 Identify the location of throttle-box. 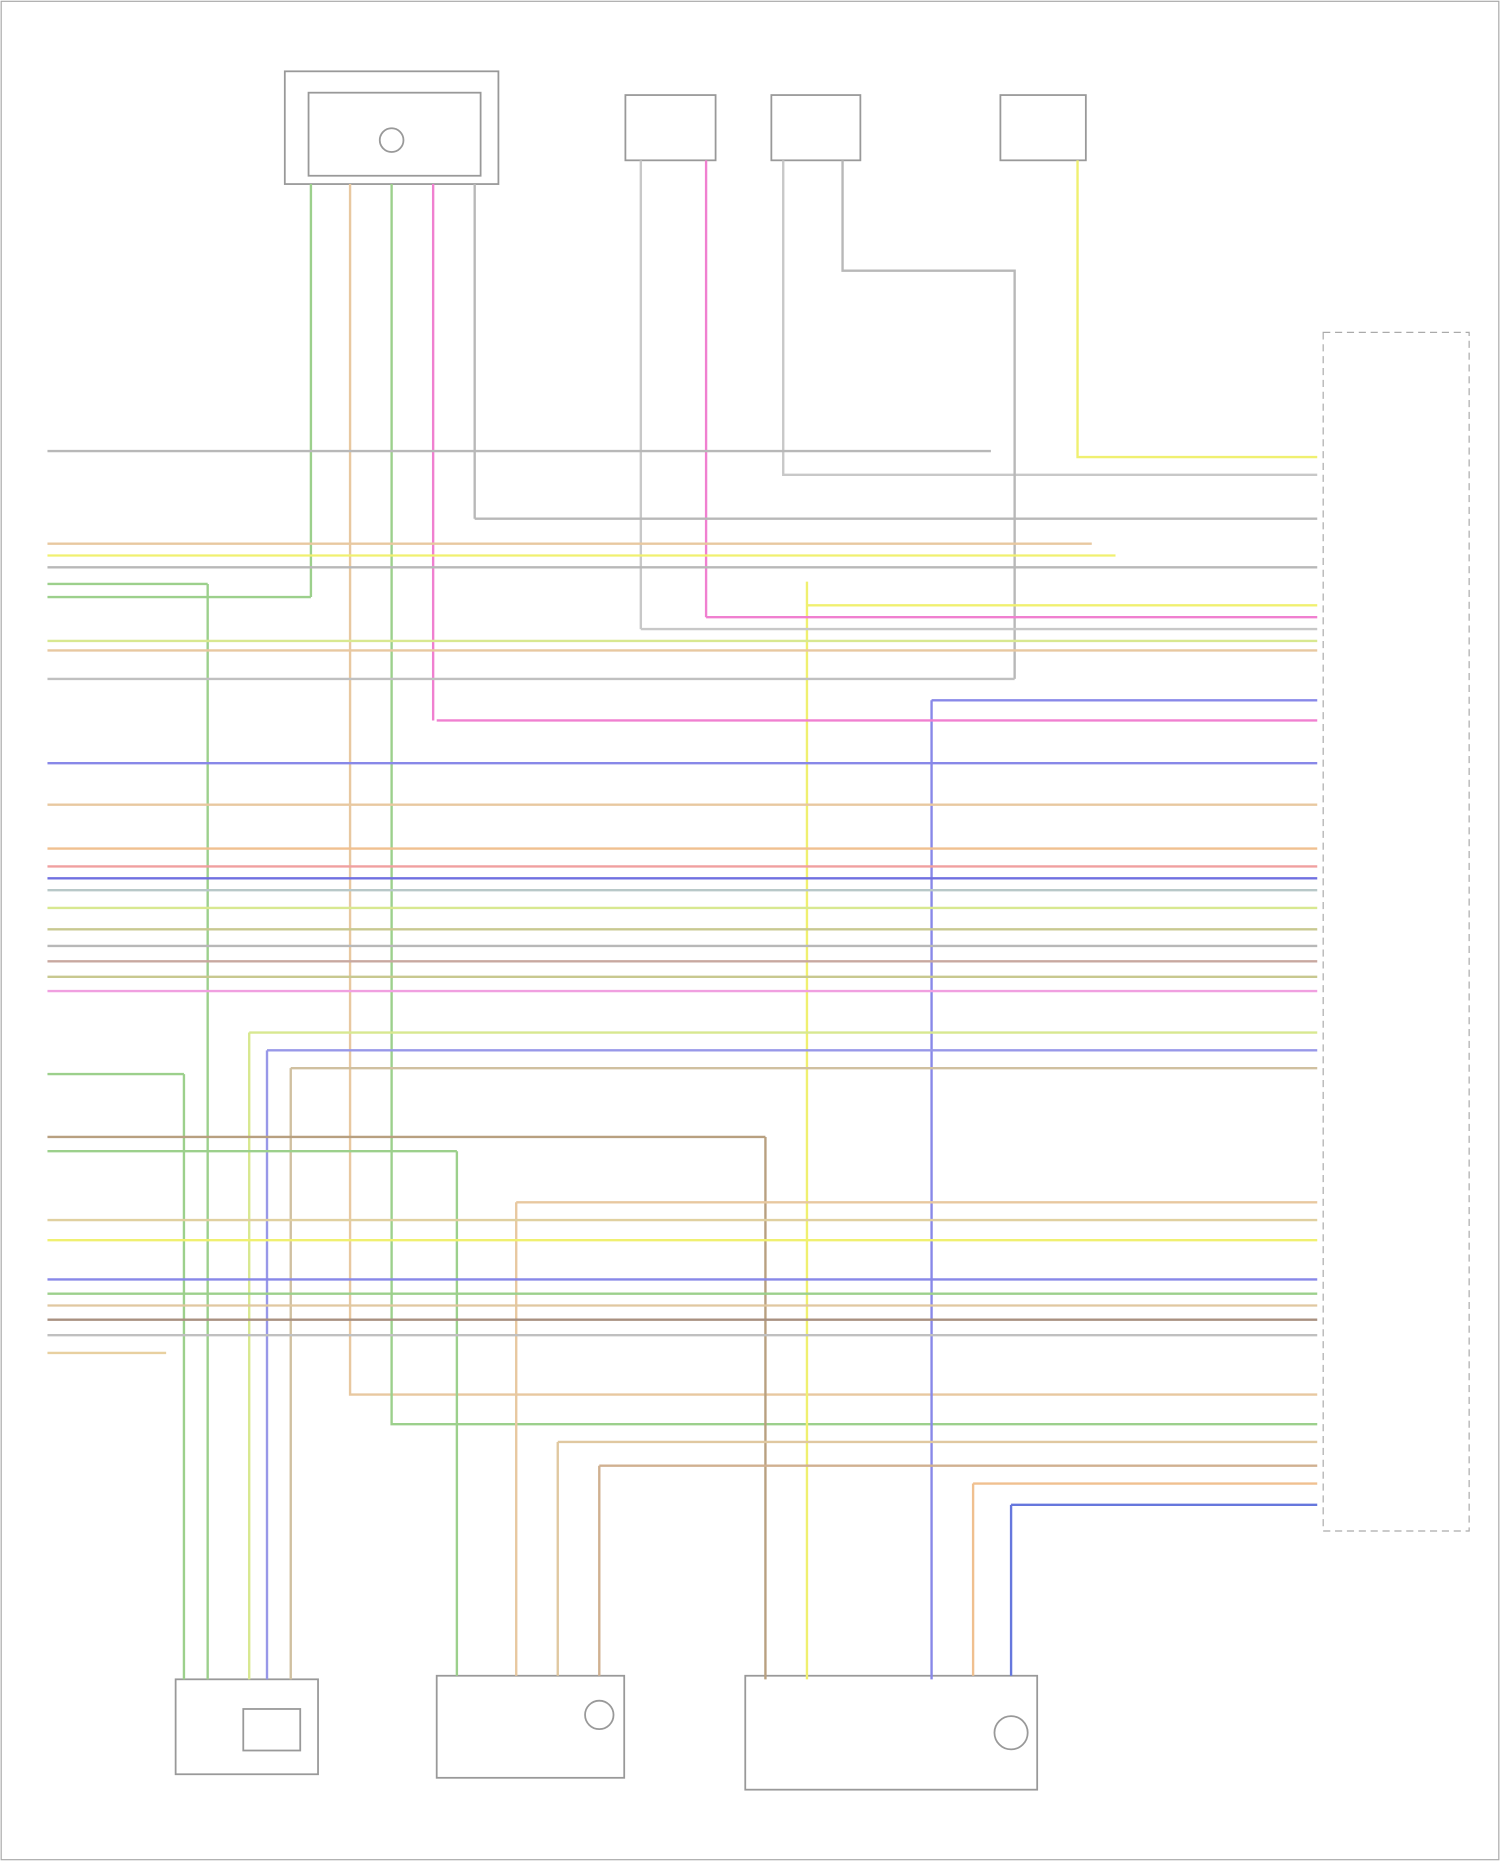
(891, 1732).